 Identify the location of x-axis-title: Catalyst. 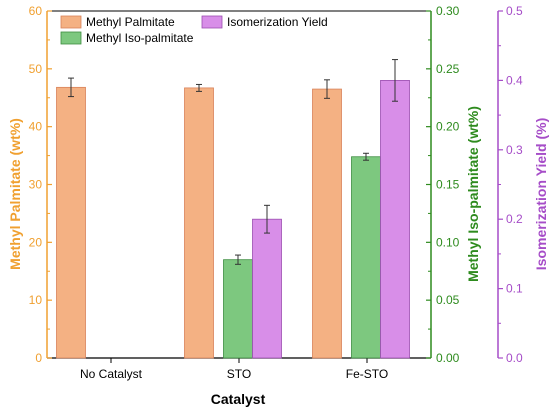
(238, 399).